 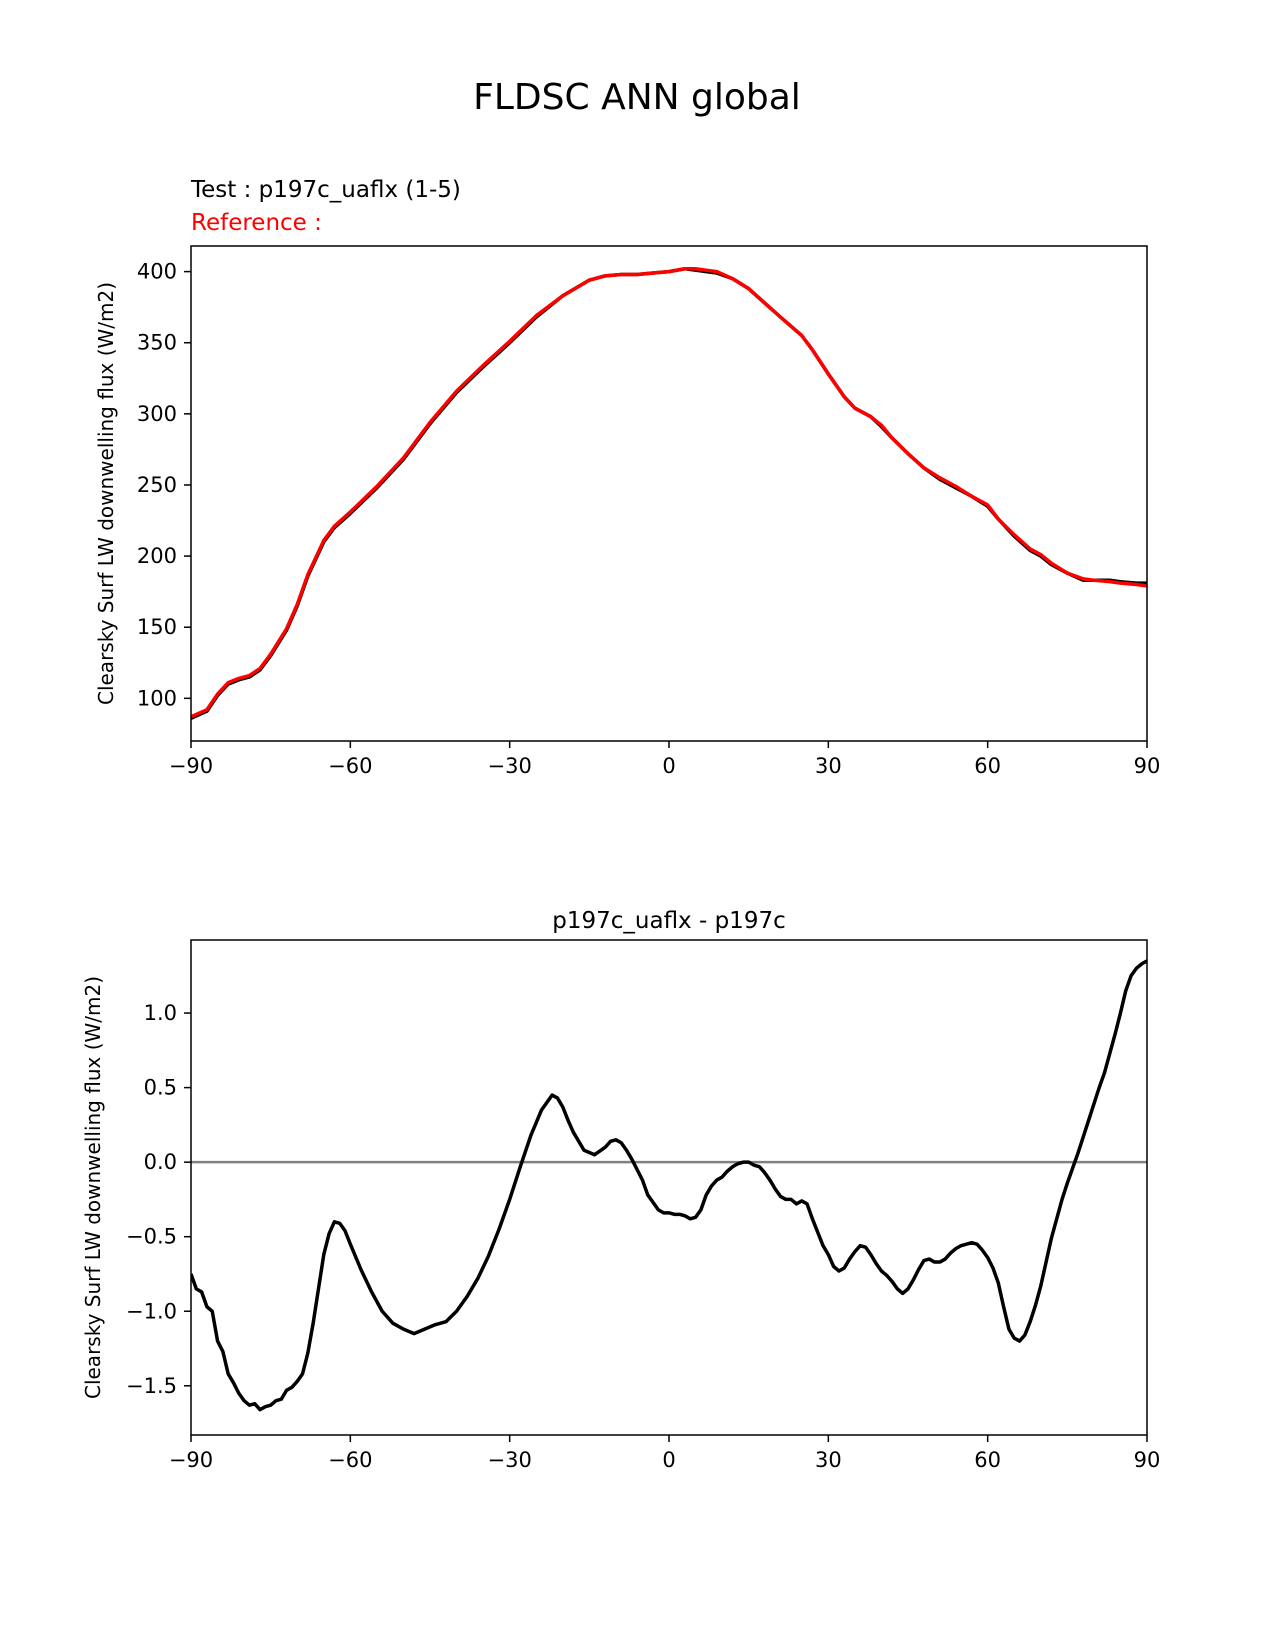 I want to click on top-x-tick-label: −90, so click(x=191, y=766).